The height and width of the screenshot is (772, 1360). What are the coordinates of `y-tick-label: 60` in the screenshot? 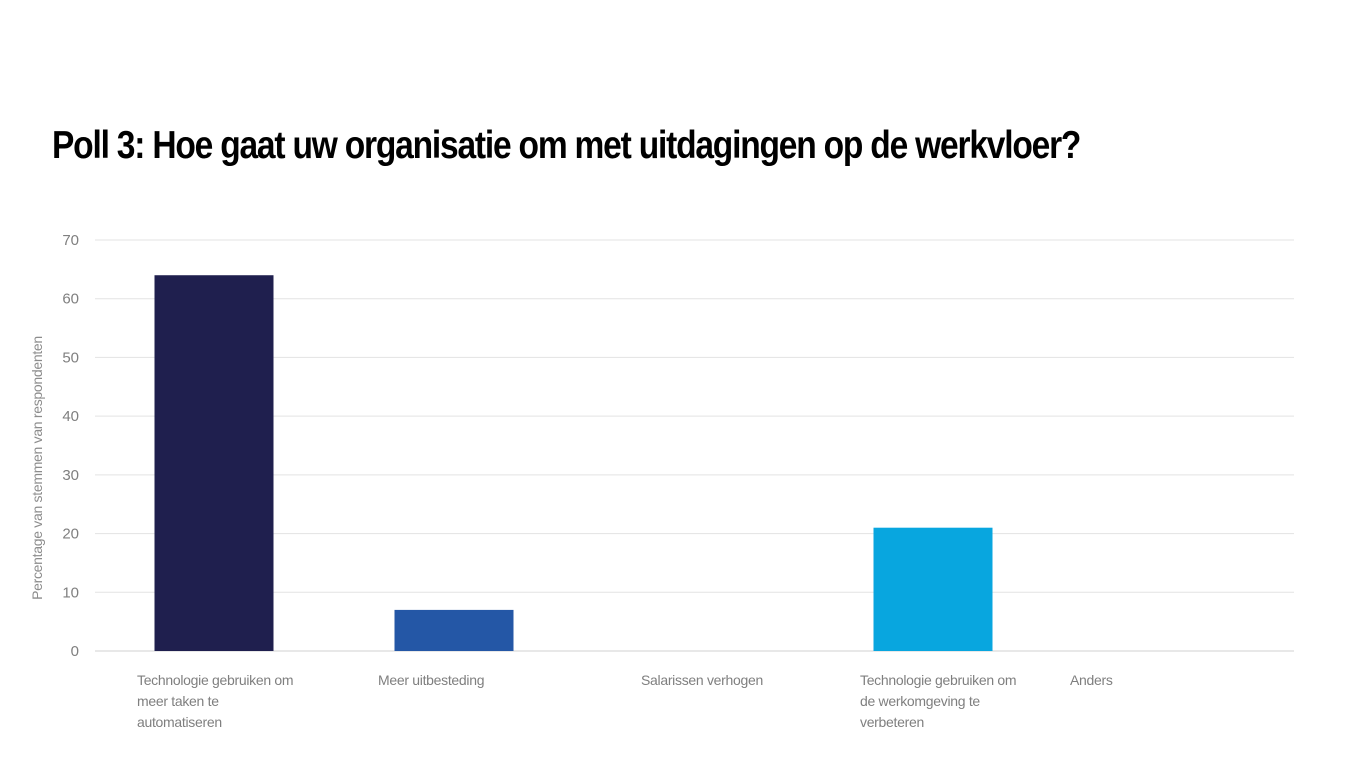 It's located at (70, 299).